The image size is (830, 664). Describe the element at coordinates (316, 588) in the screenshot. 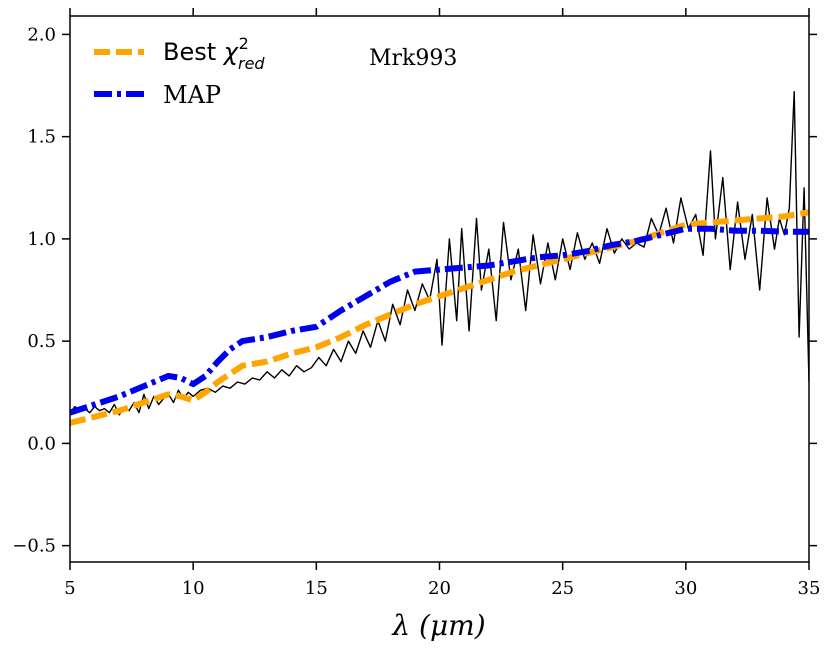

I see `x-tick-label: 15` at that location.